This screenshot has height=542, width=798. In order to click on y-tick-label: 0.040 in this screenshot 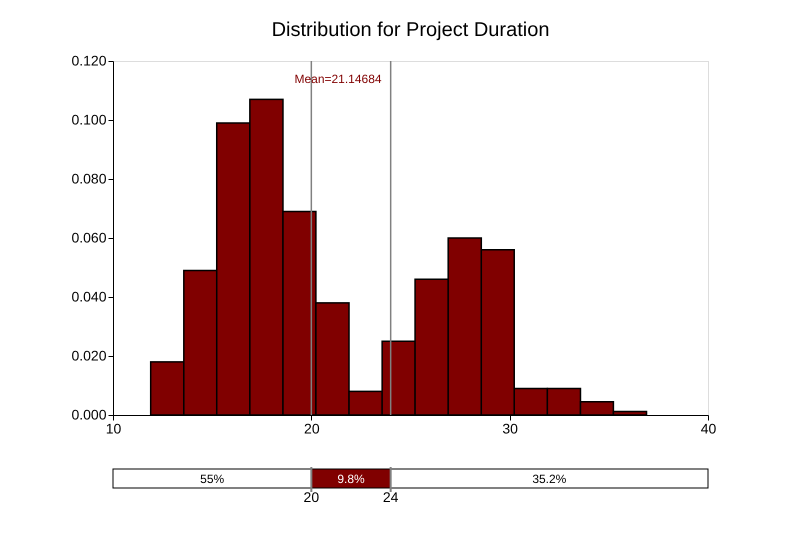, I will do `click(89, 296)`.